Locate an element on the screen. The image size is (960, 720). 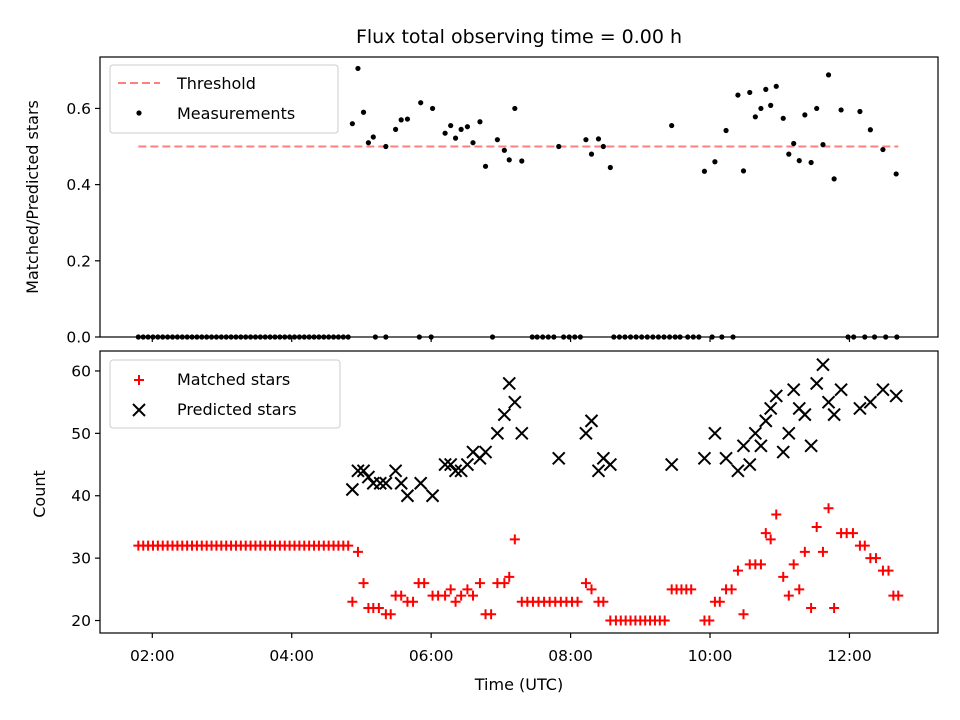
top-x-ticks is located at coordinates (501, 339).